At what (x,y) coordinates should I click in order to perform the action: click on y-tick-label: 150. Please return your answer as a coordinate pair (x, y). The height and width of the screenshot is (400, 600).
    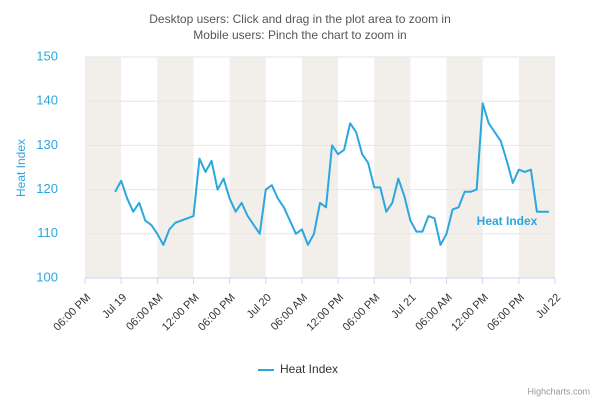
    Looking at the image, I should click on (47, 55).